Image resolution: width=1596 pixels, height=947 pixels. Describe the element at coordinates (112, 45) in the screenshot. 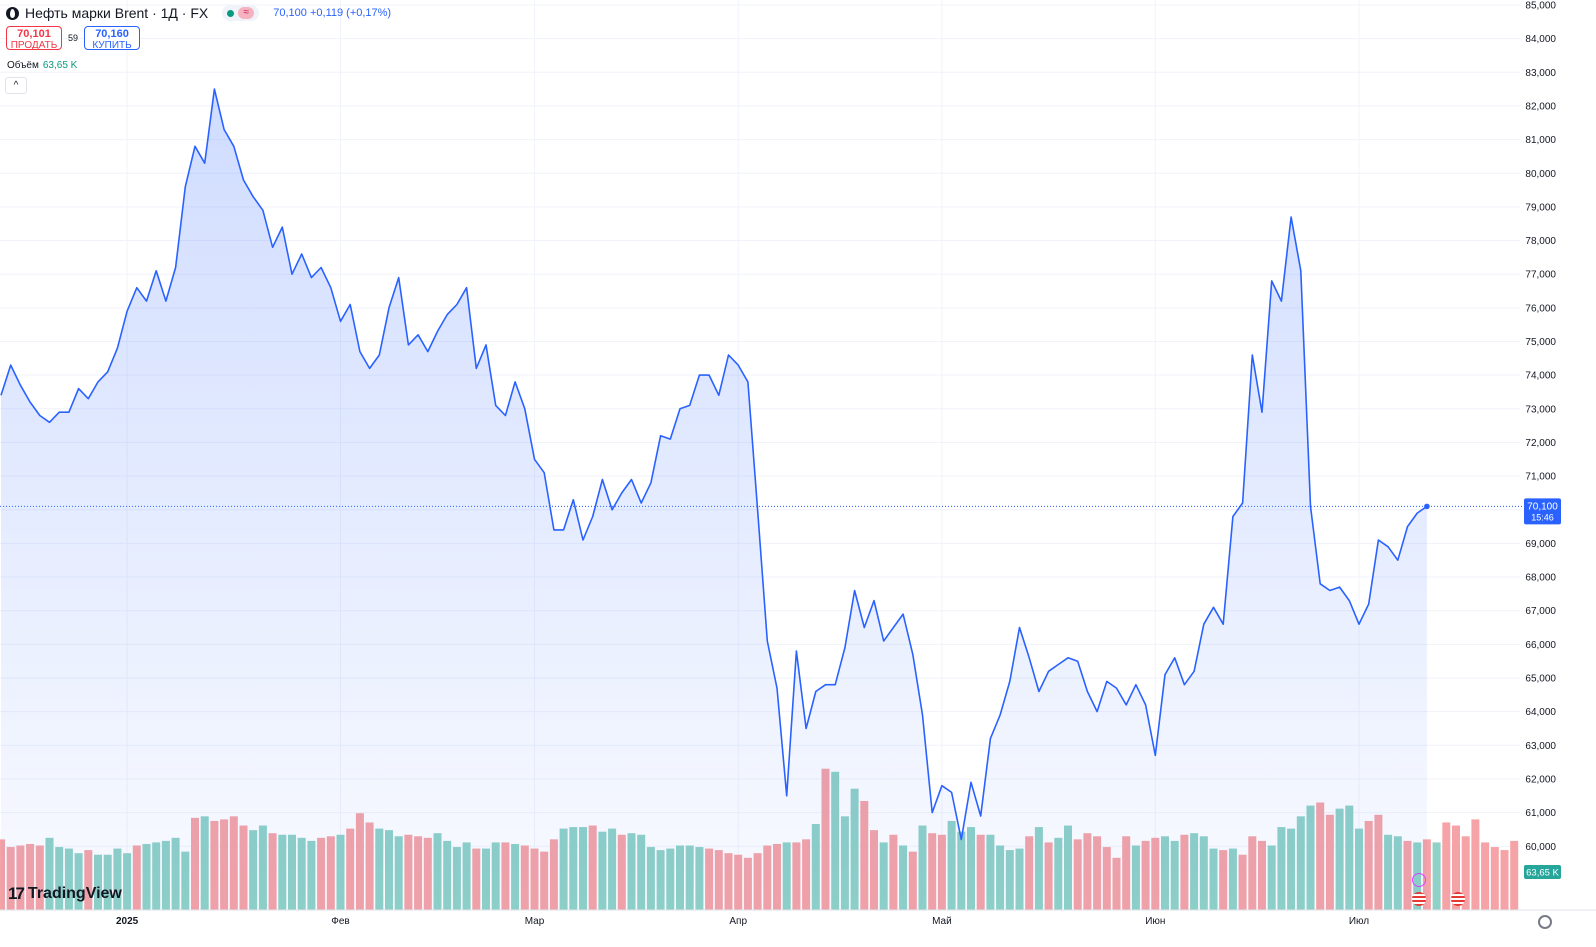

I see `buy-label: КУПИТЬ` at that location.